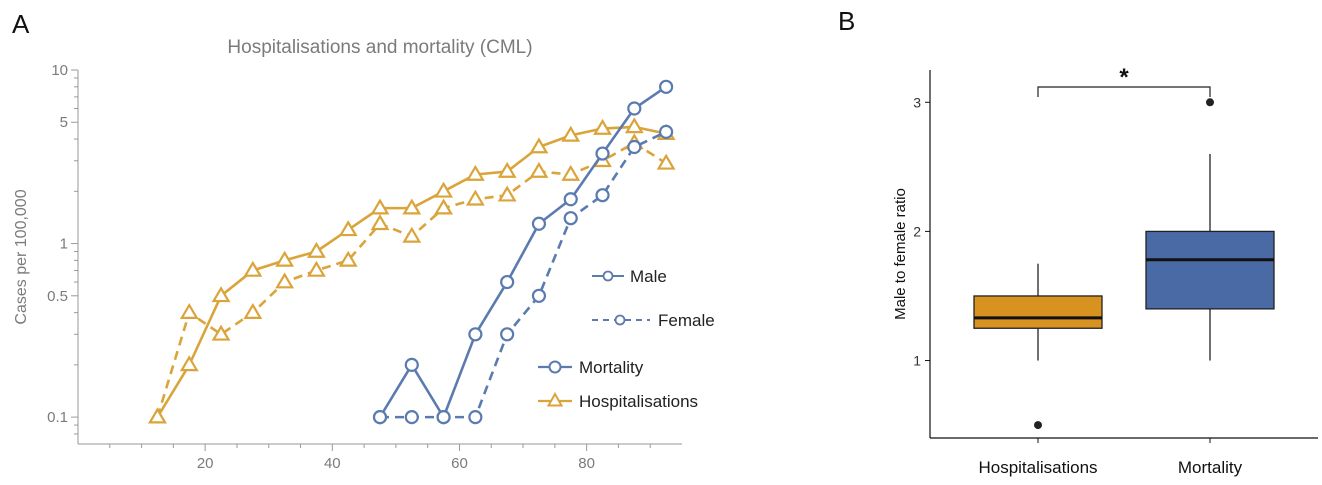  Describe the element at coordinates (332, 463) in the screenshot. I see `chart-a-x-tick-label: 40` at that location.